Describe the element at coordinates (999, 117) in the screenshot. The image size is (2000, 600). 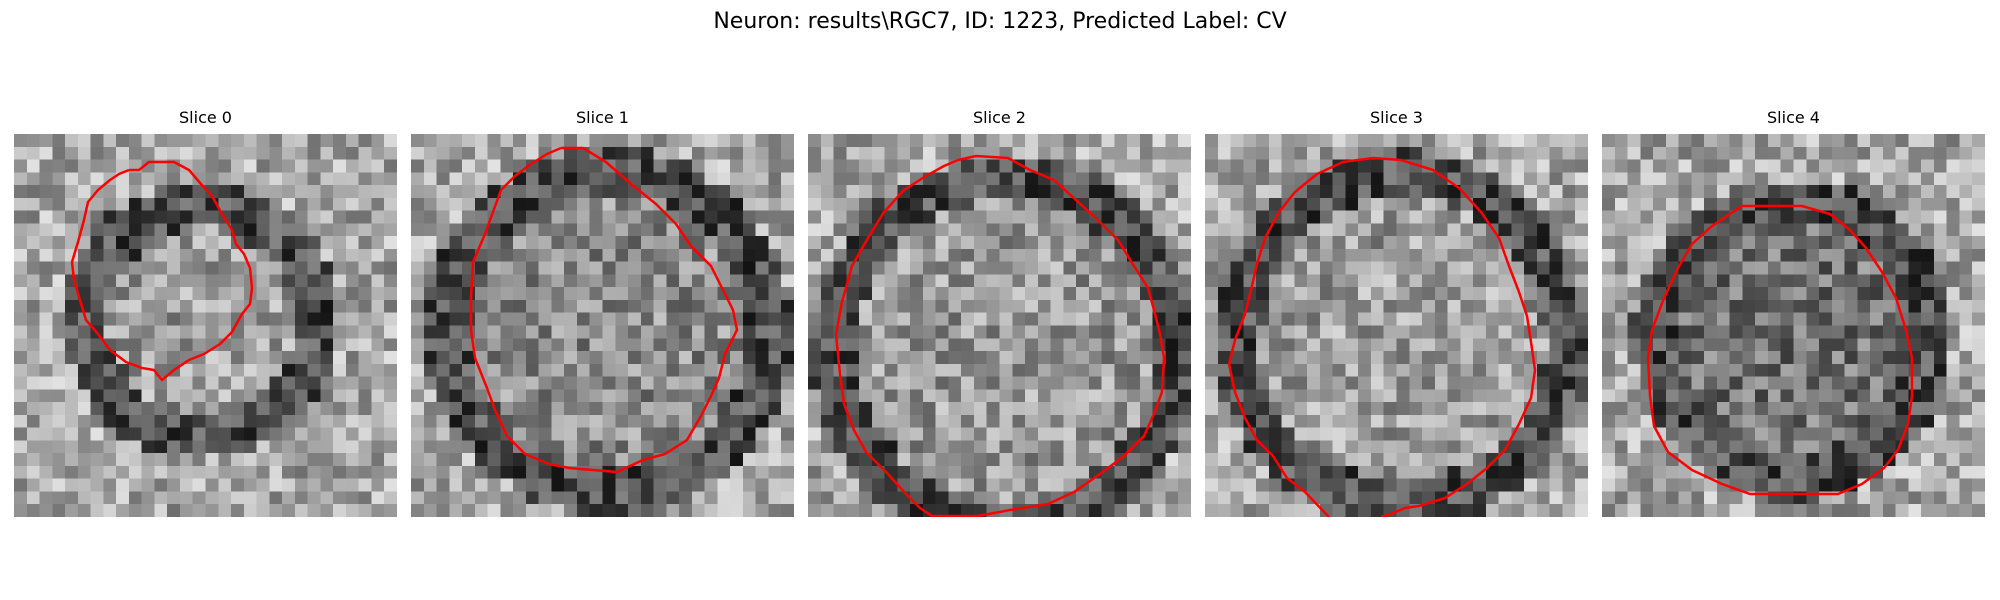
I see `slice-title: Slice 2` at that location.